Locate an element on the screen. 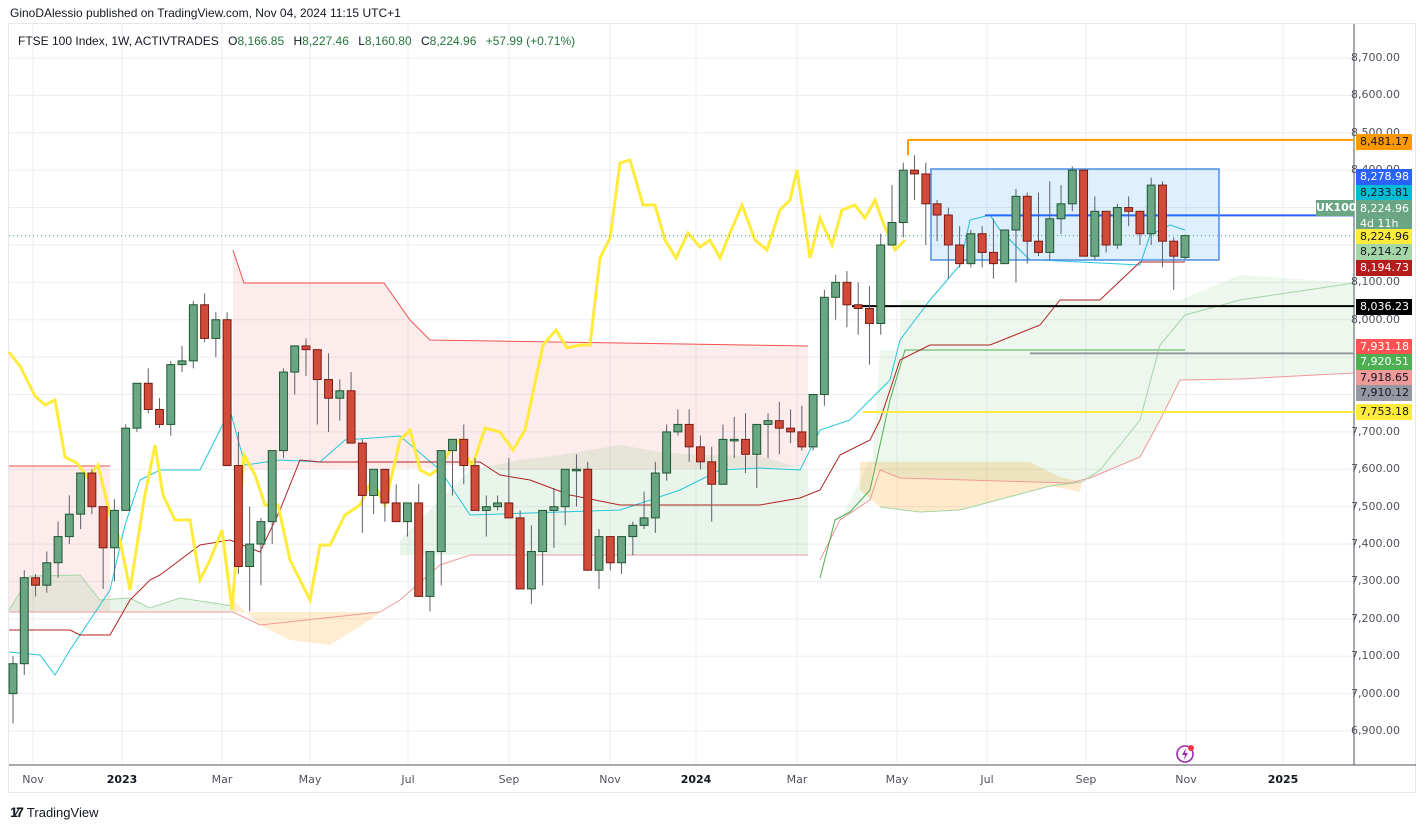 The width and height of the screenshot is (1426, 830). lightning-alert-icon is located at coordinates (1185, 754).